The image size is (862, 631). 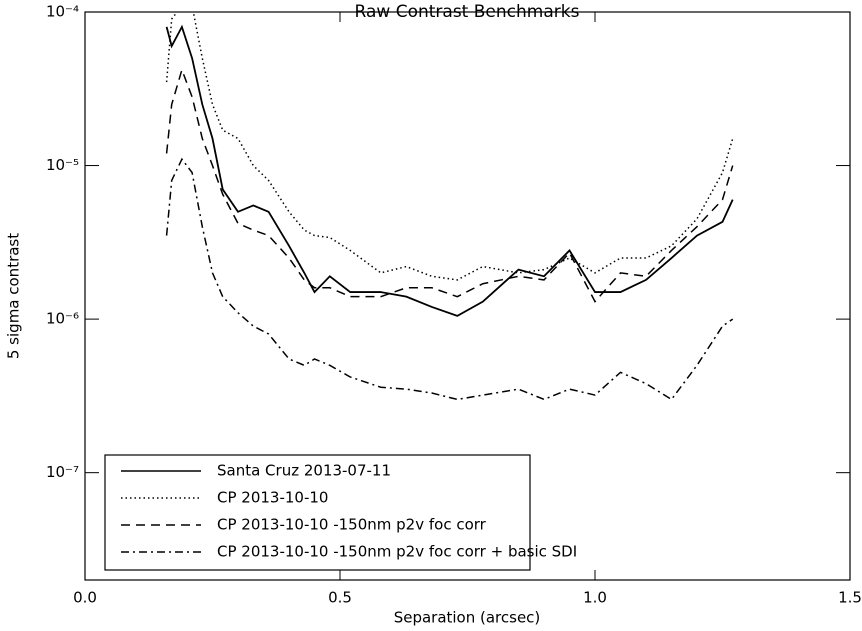 I want to click on x-tick-label: 1.0, so click(x=595, y=598).